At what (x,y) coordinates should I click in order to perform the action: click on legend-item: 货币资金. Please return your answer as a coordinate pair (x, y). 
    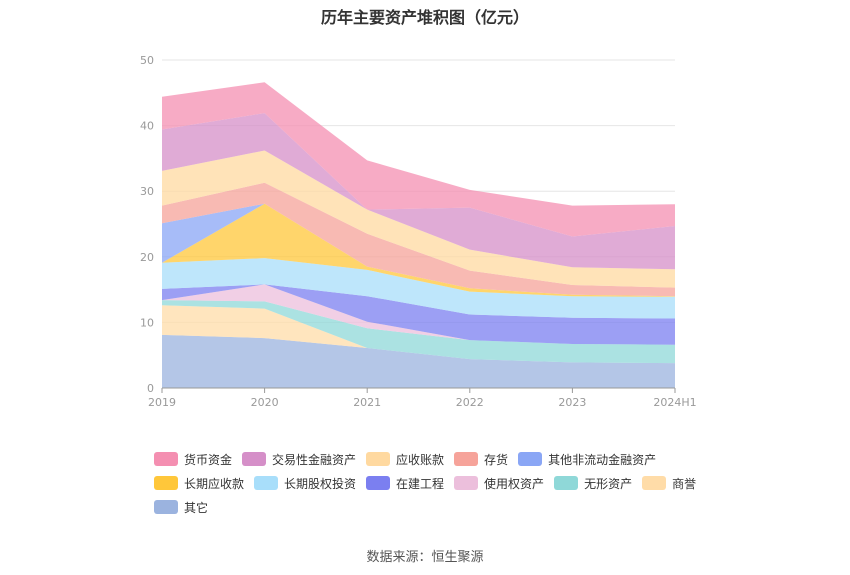
    Looking at the image, I should click on (193, 459).